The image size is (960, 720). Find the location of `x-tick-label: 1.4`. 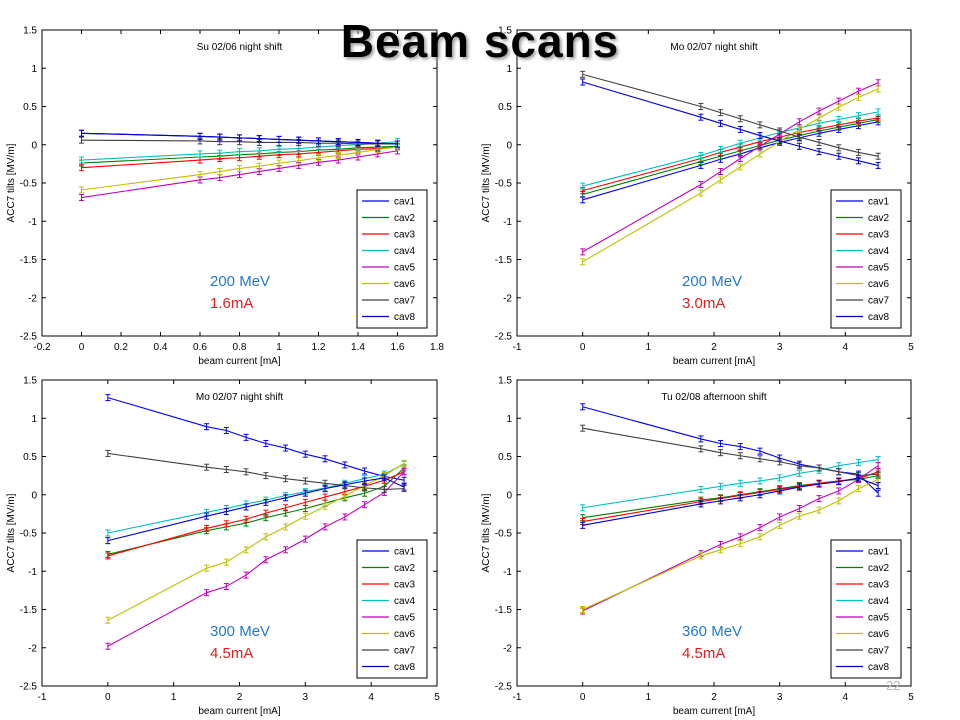

x-tick-label: 1.4 is located at coordinates (358, 347).